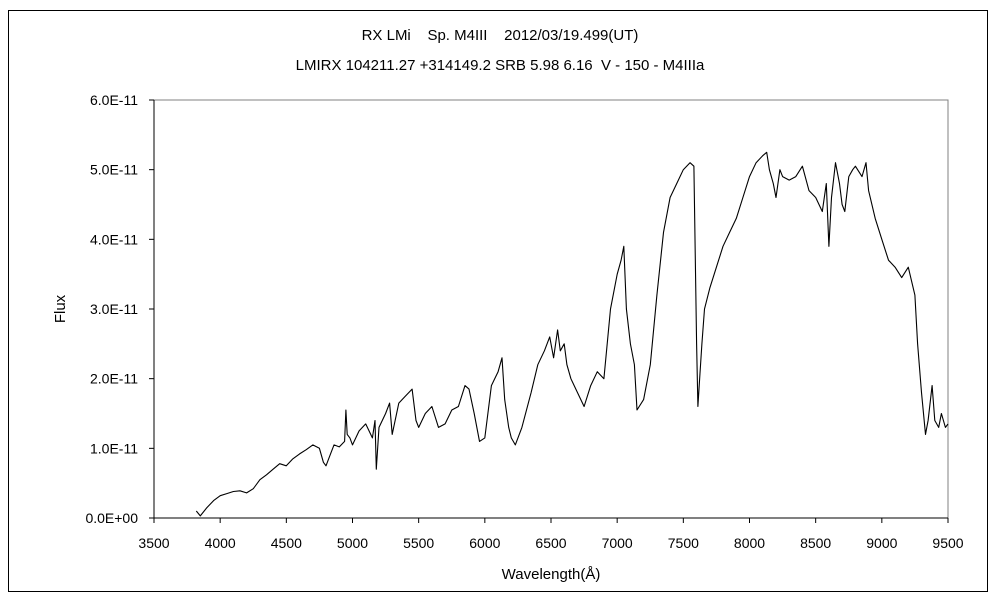 The image size is (1000, 600). What do you see at coordinates (114, 239) in the screenshot?
I see `y-tick-label: 4.0E-11` at bounding box center [114, 239].